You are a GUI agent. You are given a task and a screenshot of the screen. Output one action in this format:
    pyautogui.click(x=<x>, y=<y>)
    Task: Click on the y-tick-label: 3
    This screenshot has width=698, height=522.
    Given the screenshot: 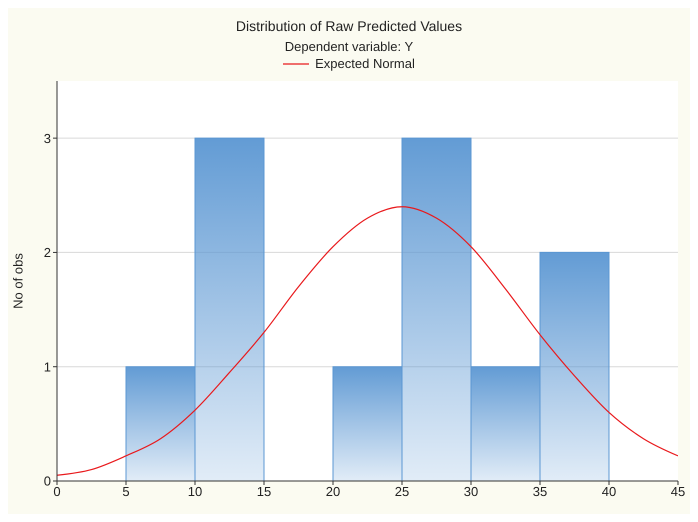 What is the action you would take?
    pyautogui.click(x=47, y=138)
    